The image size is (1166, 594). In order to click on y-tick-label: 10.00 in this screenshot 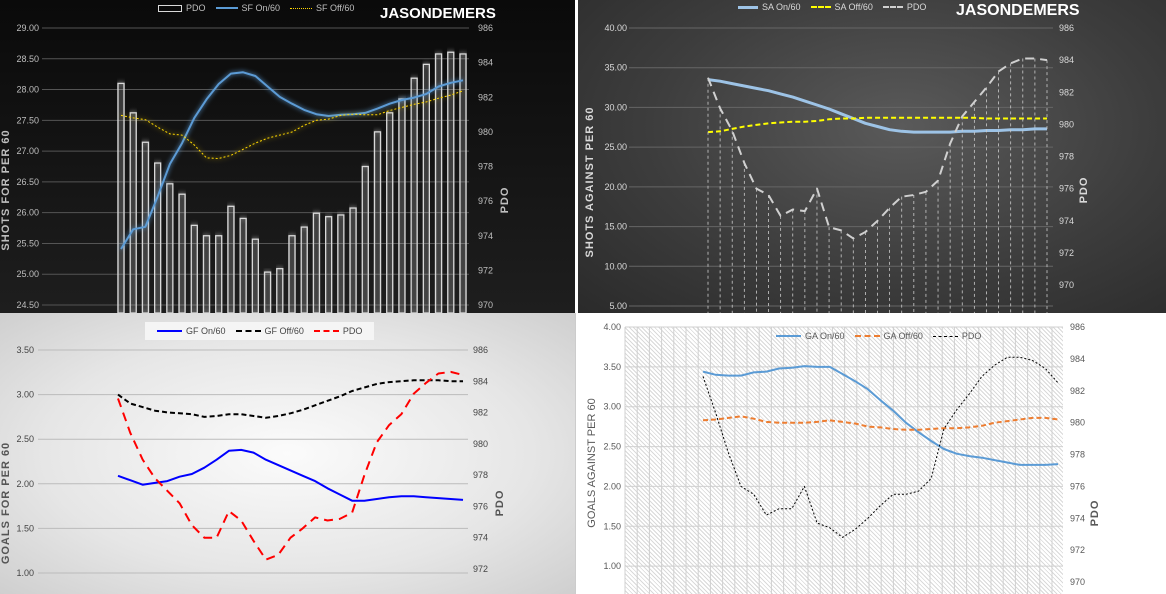, I will do `click(615, 266)`.